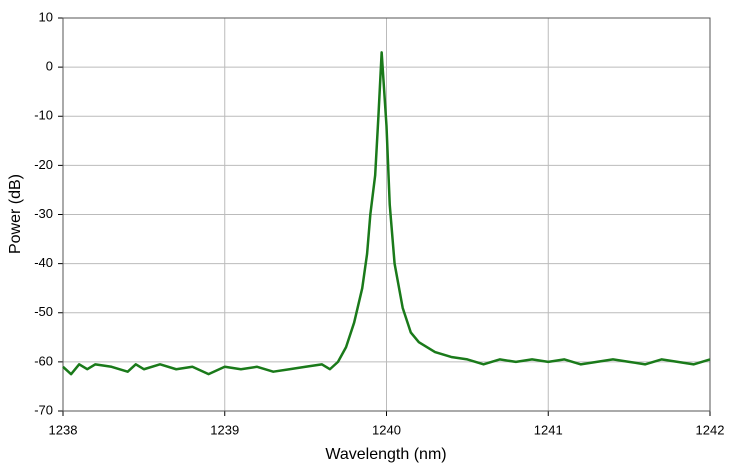 The image size is (732, 471). Describe the element at coordinates (49, 66) in the screenshot. I see `y-tick-label: 0` at that location.